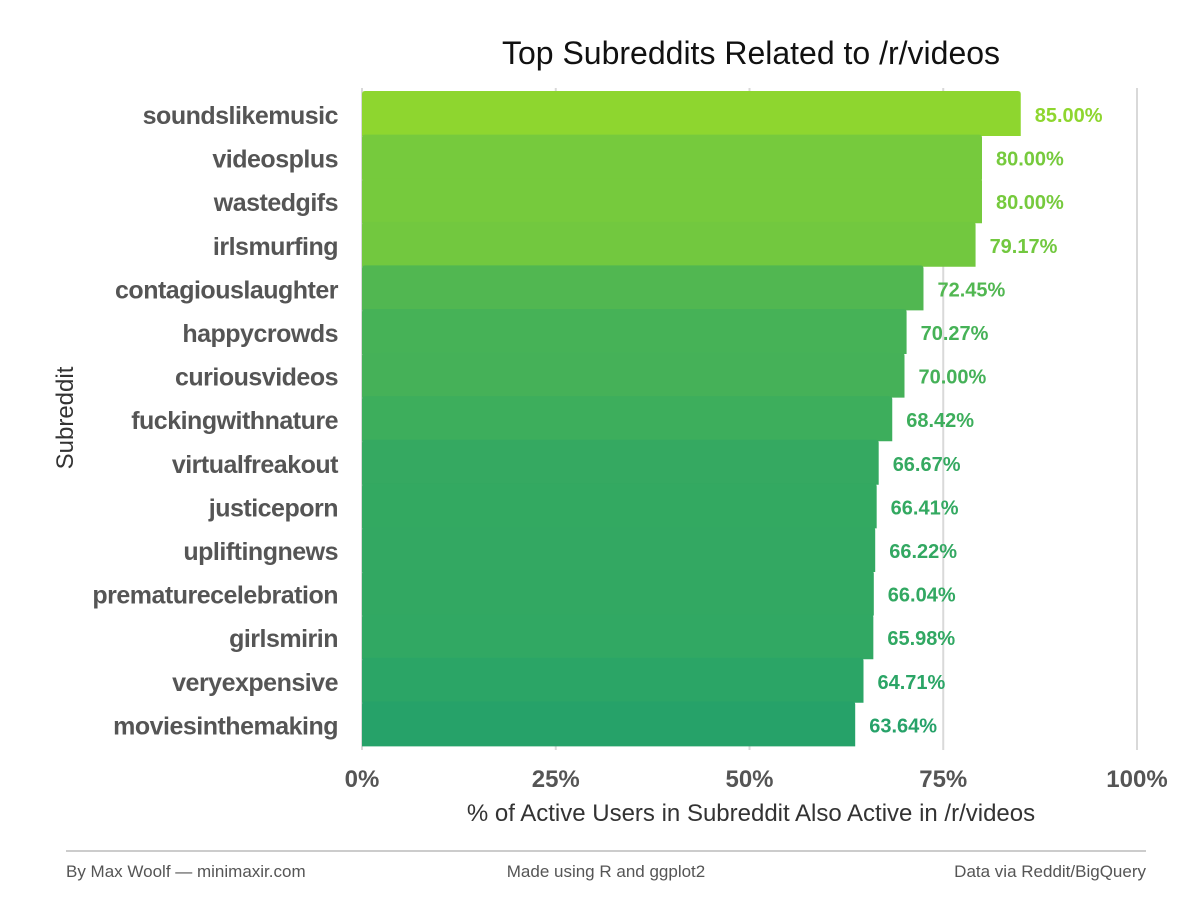 The image size is (1200, 900). Describe the element at coordinates (556, 779) in the screenshot. I see `x-tick-label: 25%` at that location.